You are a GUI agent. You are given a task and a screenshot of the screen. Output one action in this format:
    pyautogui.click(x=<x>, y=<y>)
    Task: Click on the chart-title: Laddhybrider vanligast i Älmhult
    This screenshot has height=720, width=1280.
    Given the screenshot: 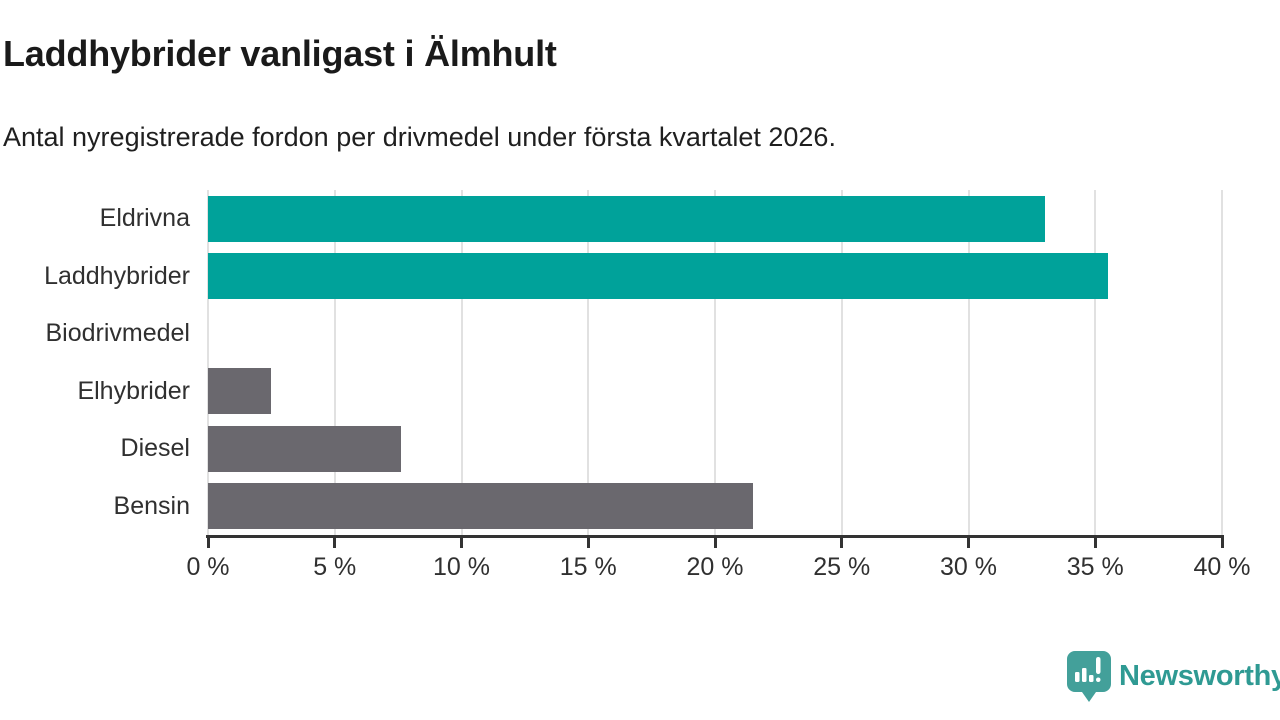 What is the action you would take?
    pyautogui.click(x=280, y=53)
    